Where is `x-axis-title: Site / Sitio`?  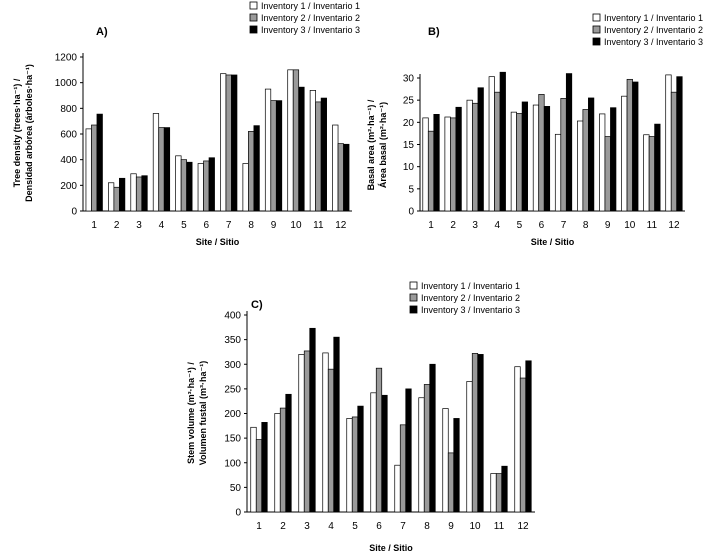
x-axis-title: Site / Sitio is located at coordinates (391, 548).